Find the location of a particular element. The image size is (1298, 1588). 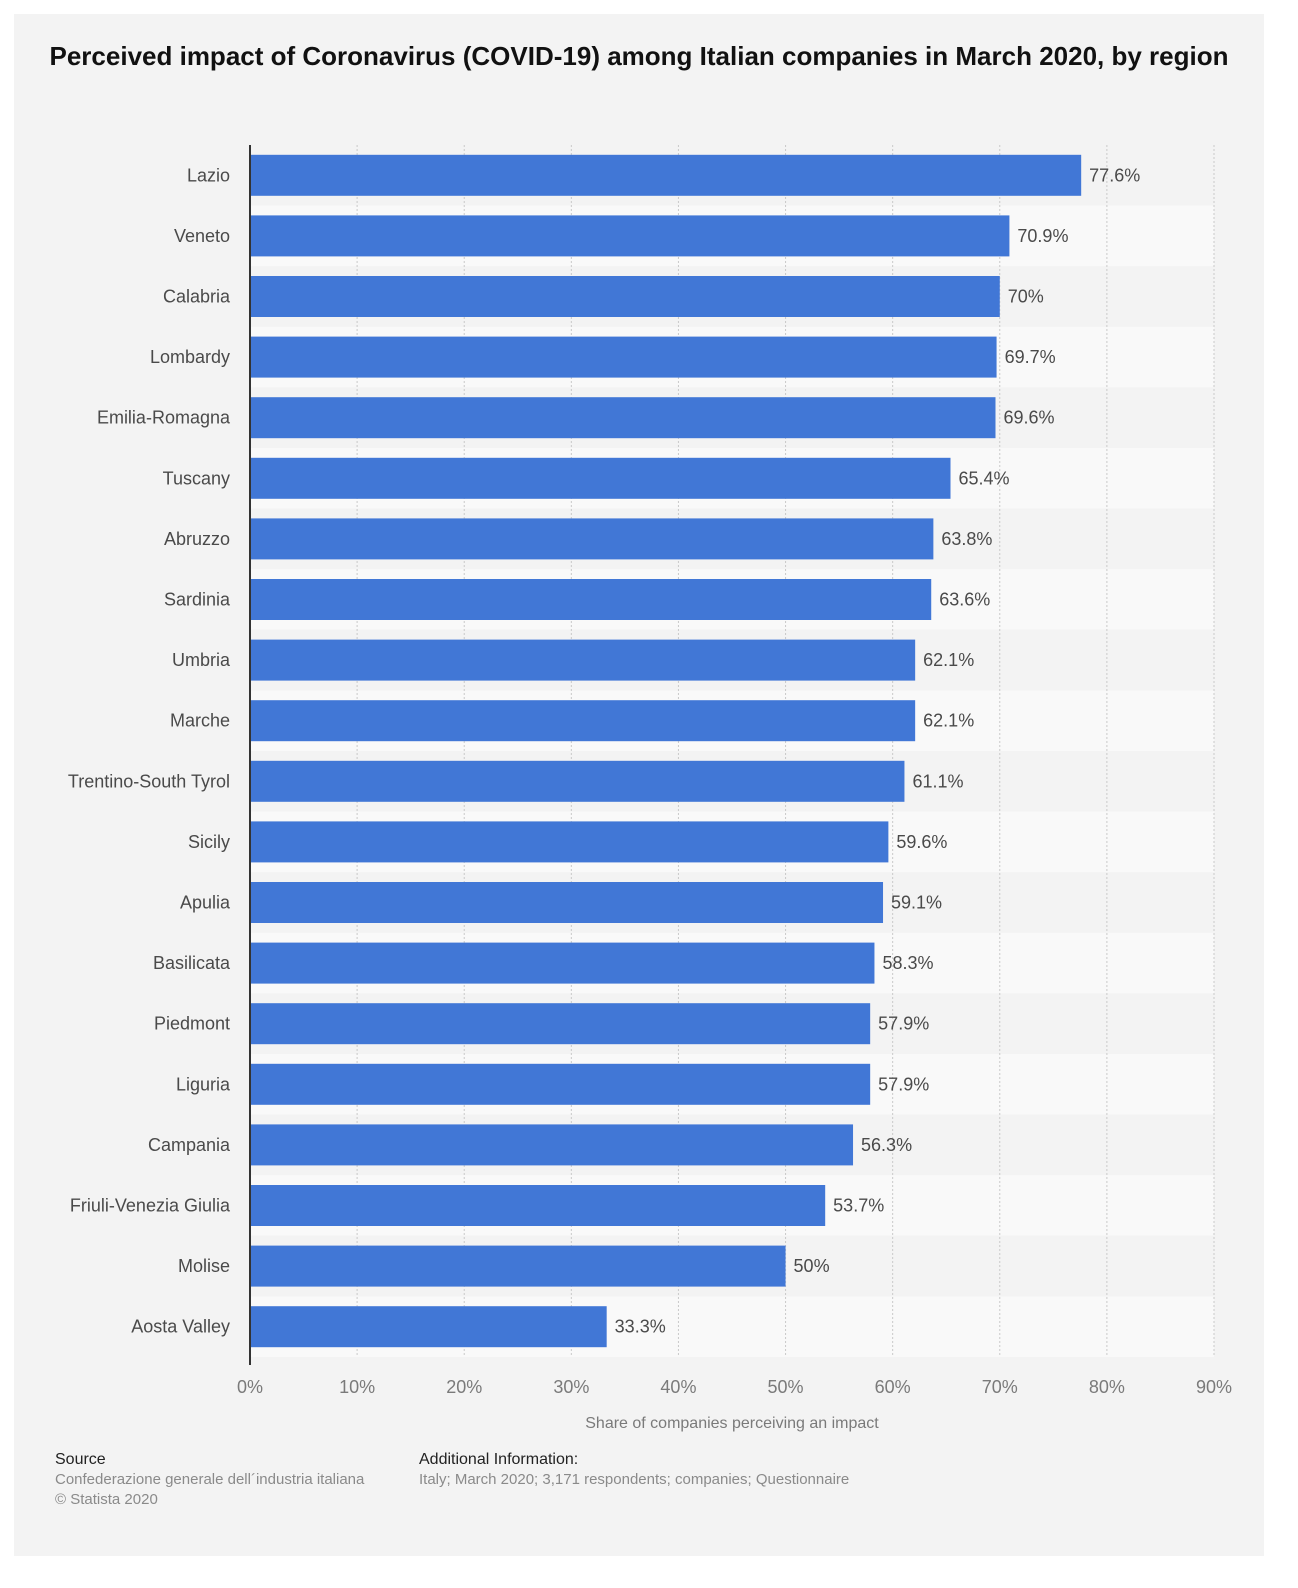

category-label: Tuscany is located at coordinates (196, 478).